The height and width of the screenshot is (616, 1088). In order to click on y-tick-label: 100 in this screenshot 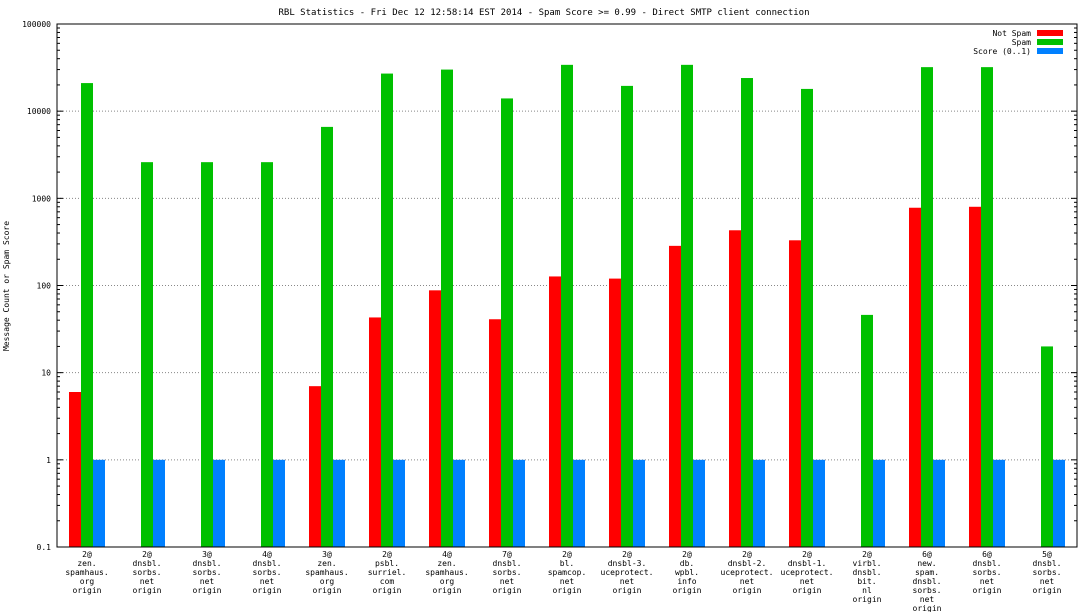, I will do `click(44, 286)`.